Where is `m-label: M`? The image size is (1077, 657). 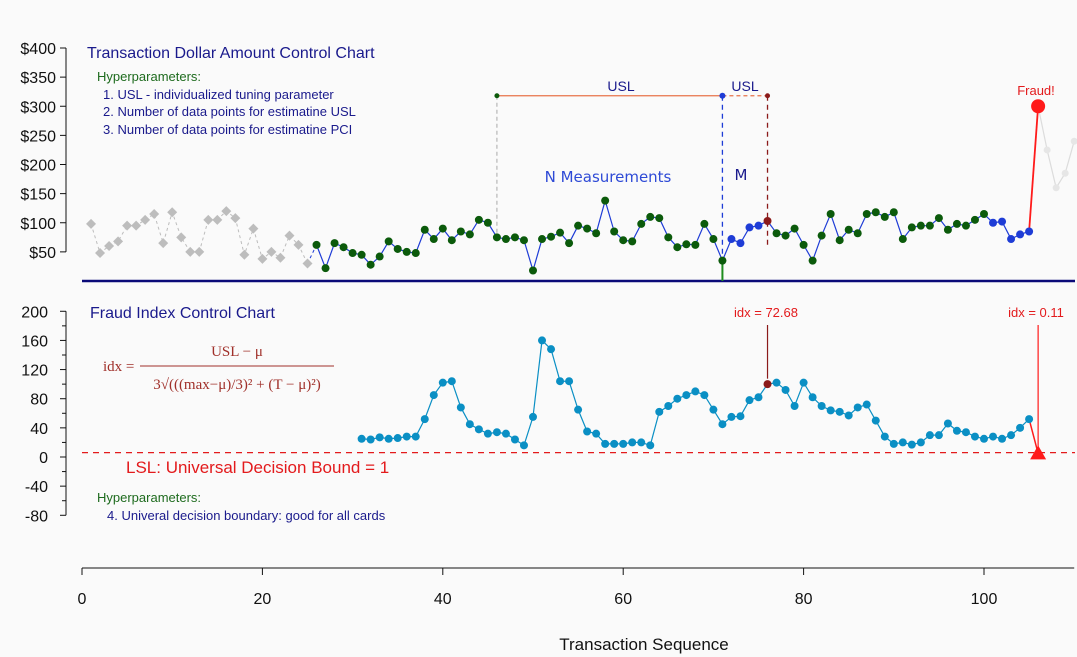
m-label: M is located at coordinates (741, 175).